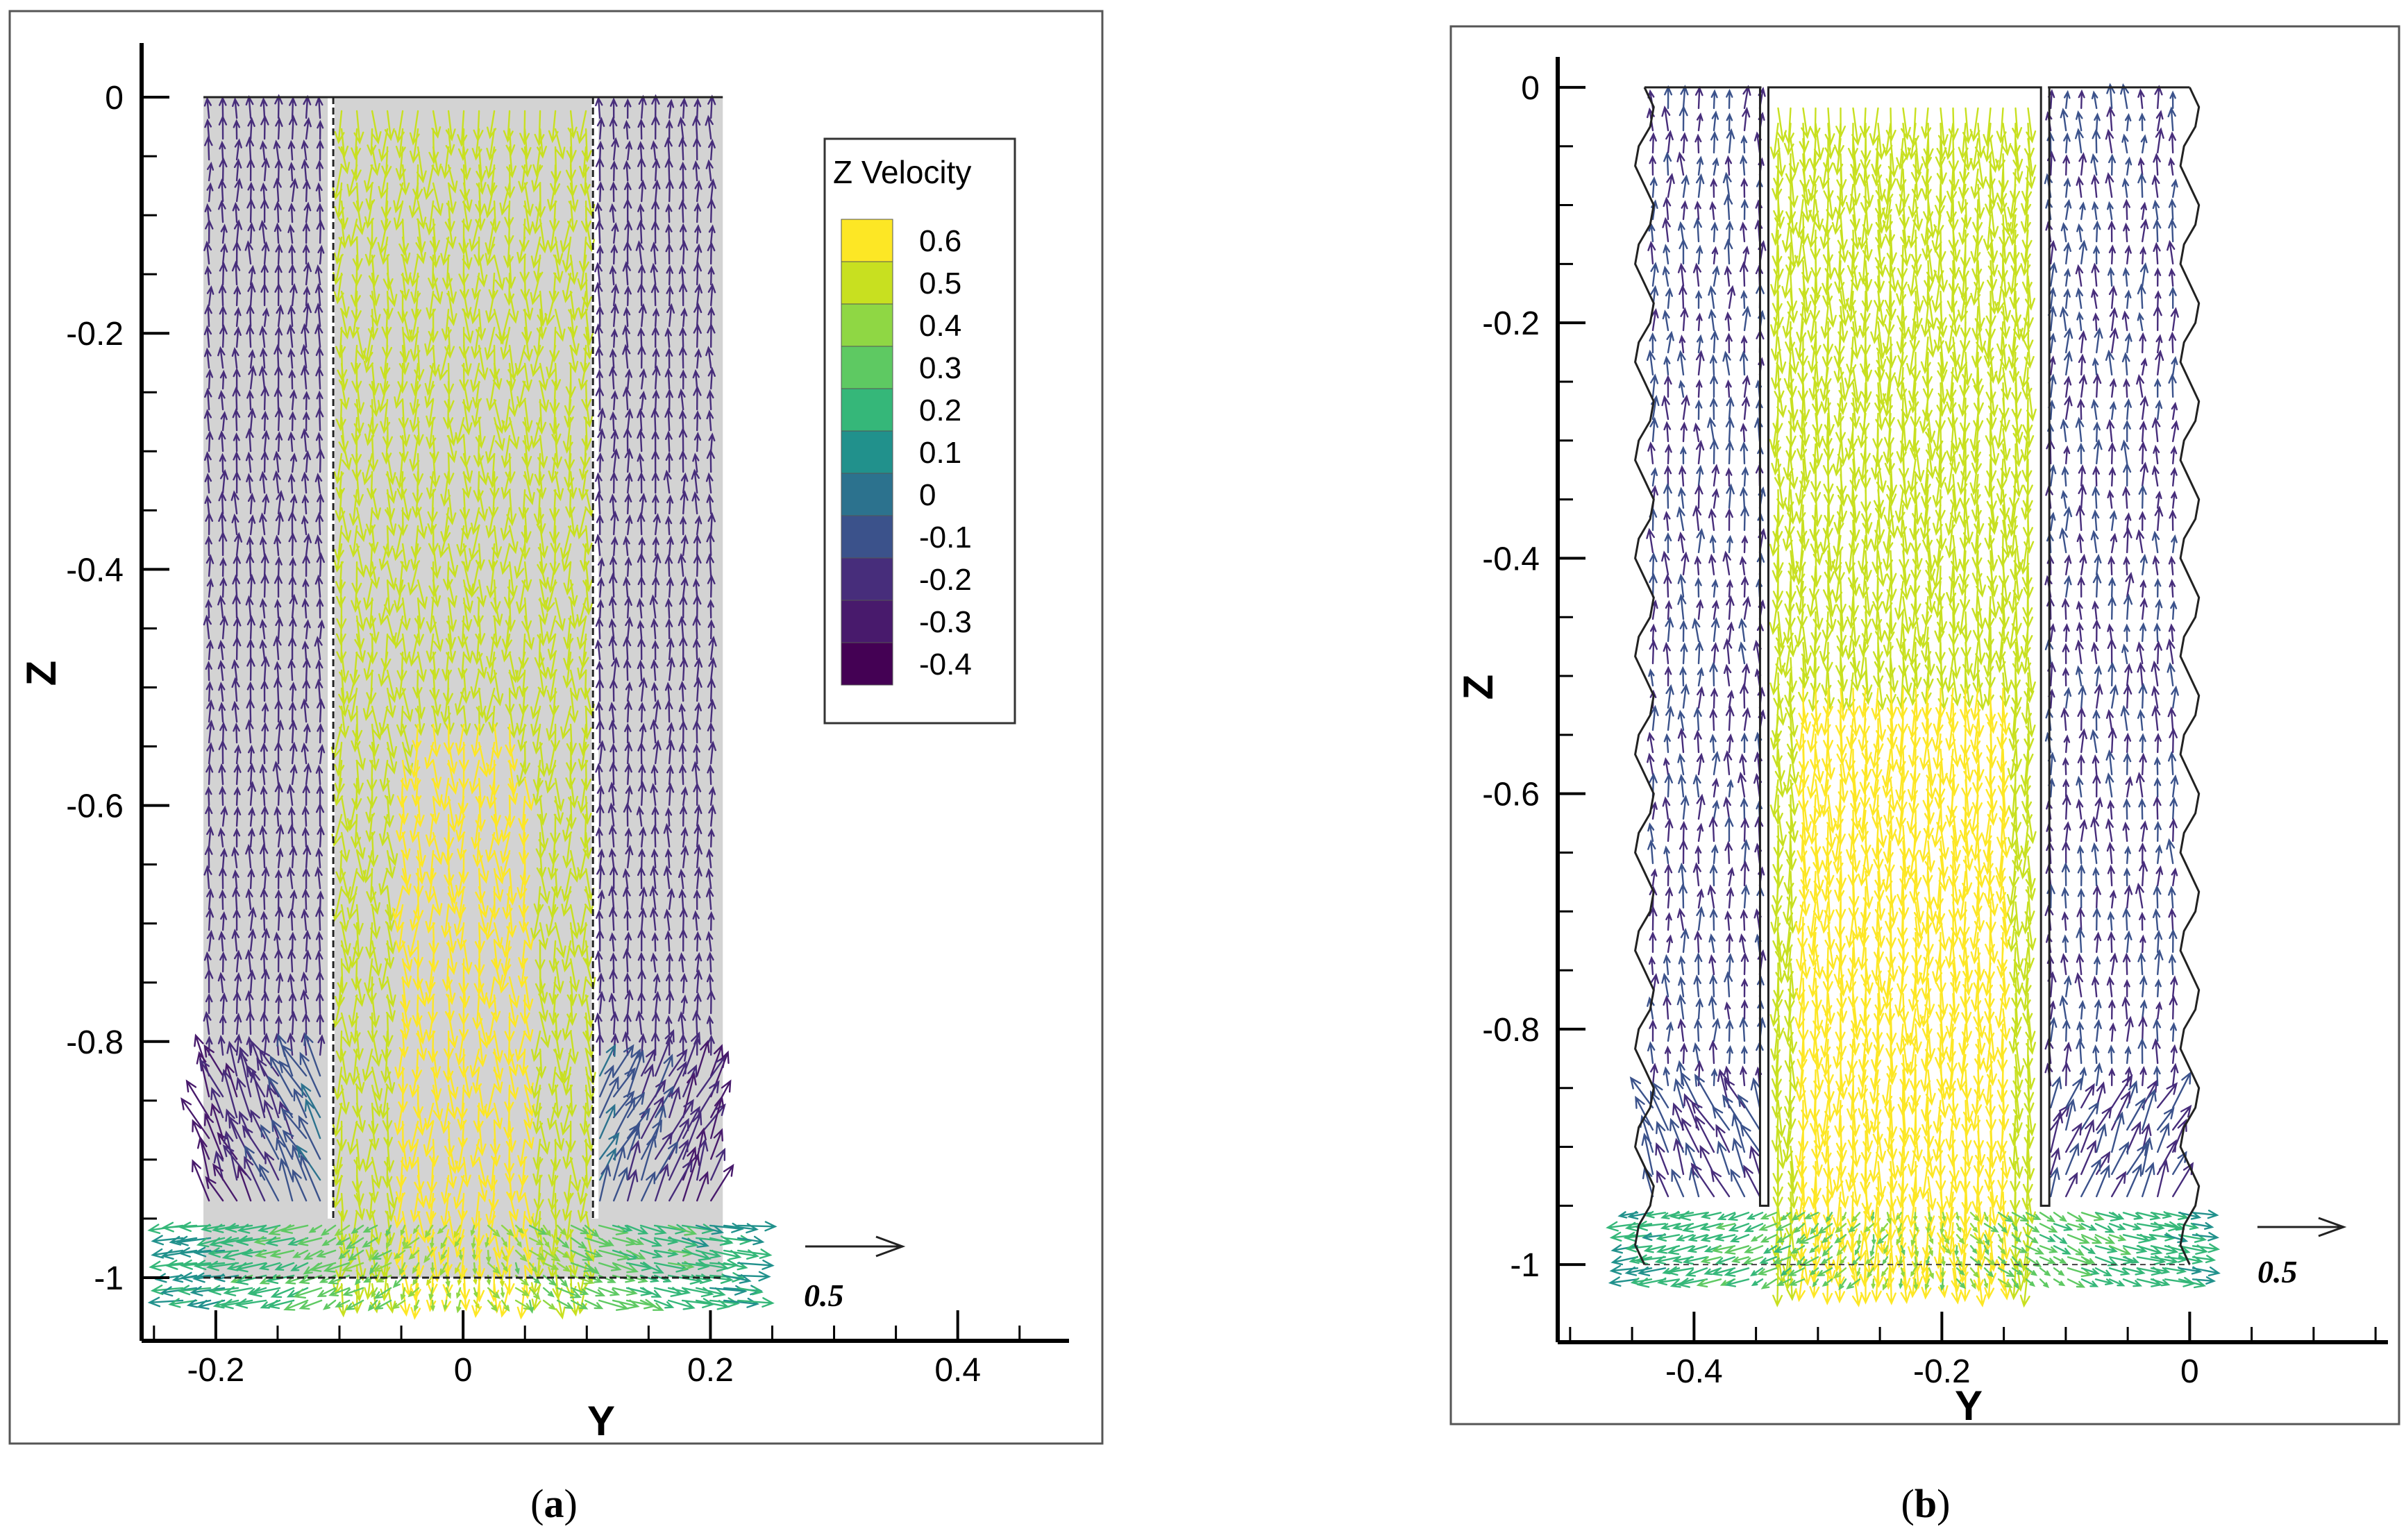 Image resolution: width=2406 pixels, height=1540 pixels. What do you see at coordinates (463, 1370) in the screenshot?
I see `panel-a-x-tick-label: 0` at bounding box center [463, 1370].